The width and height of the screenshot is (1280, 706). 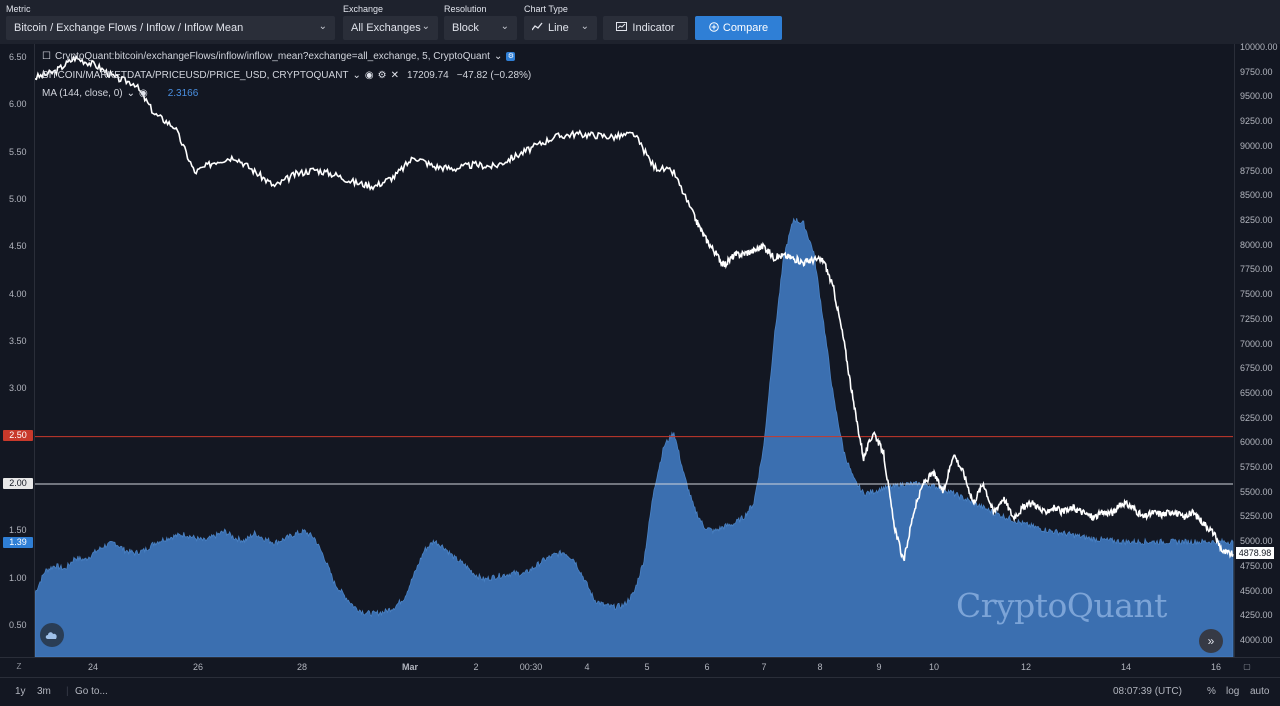 I want to click on plus-circle-icon, so click(x=714, y=28).